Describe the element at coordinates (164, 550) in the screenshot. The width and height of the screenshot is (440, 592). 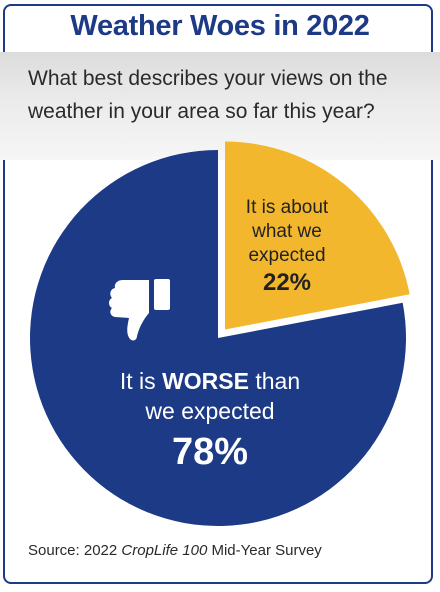
I see `source-publication: CropLife 100` at that location.